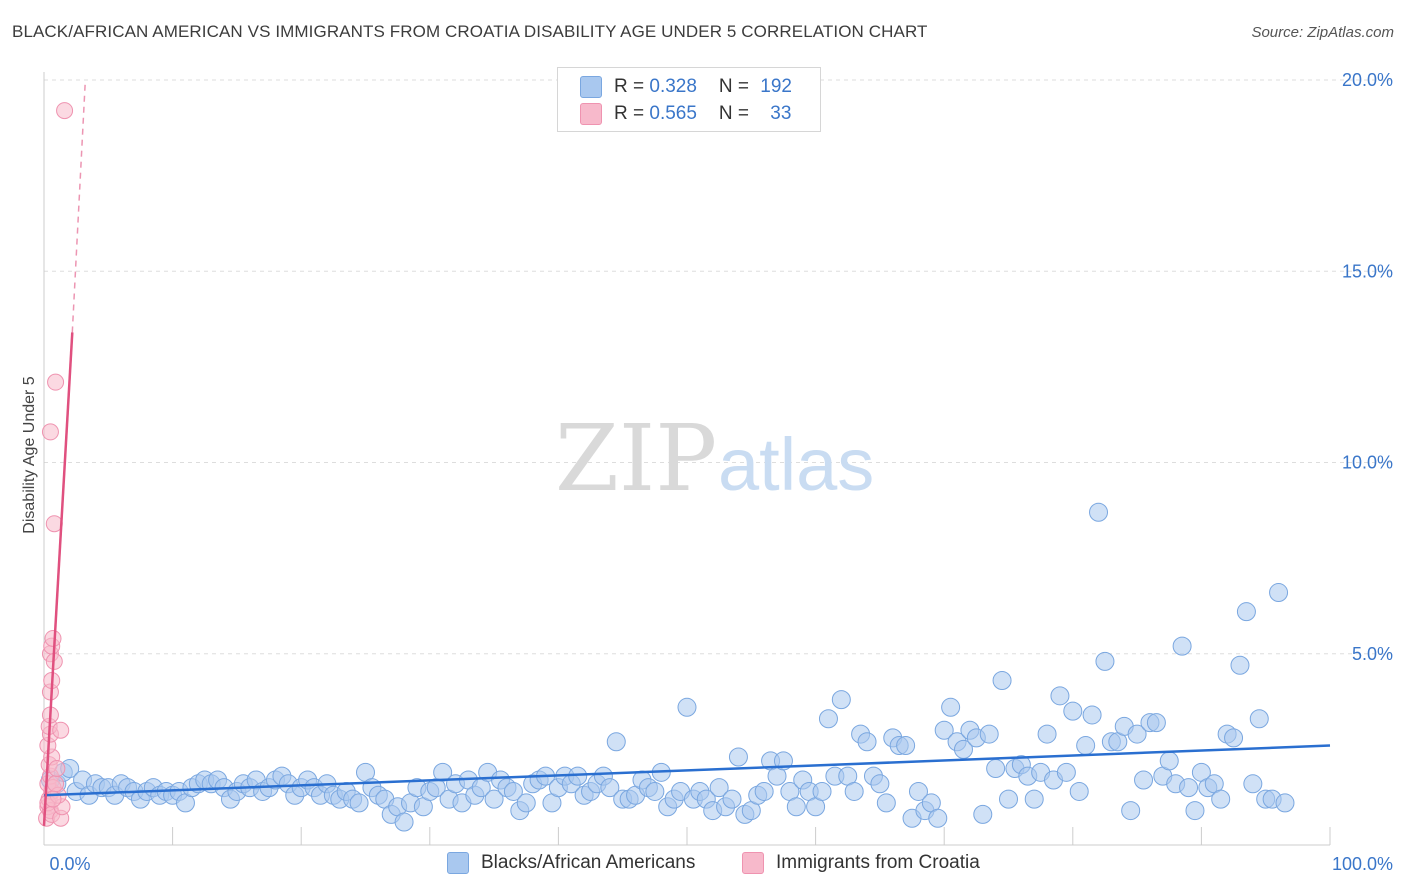  I want to click on trend-line-croatia-extension, so click(78, 208).